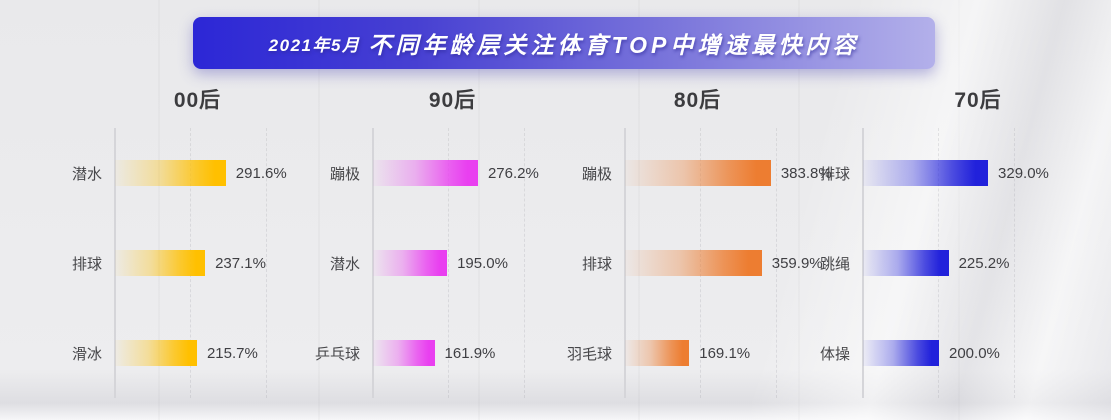 The image size is (1111, 420). I want to click on value-label: 276.2%, so click(513, 173).